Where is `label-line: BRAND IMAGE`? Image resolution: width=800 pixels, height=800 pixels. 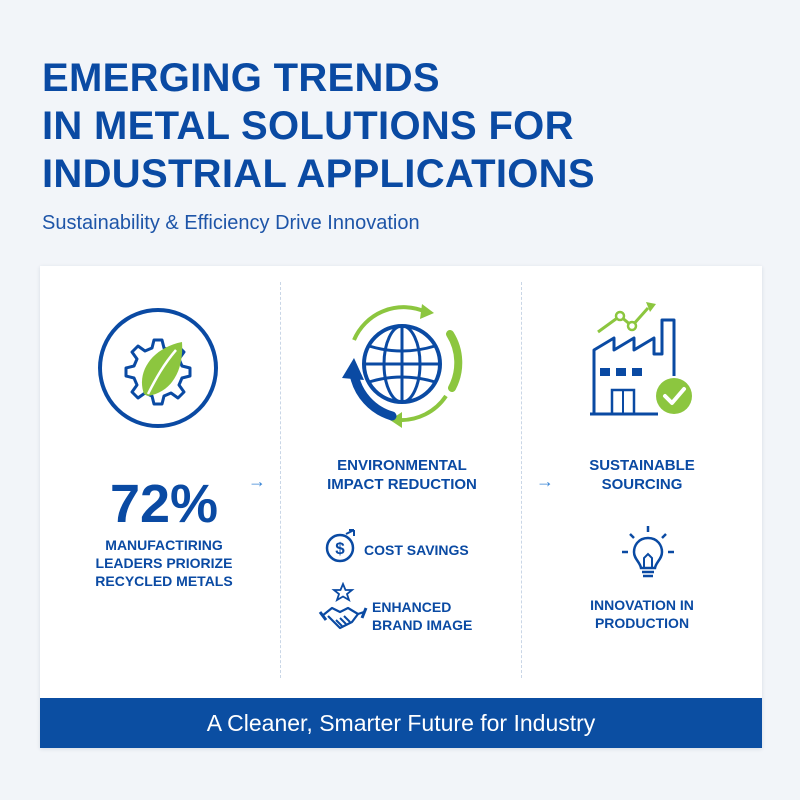
label-line: BRAND IMAGE is located at coordinates (422, 625).